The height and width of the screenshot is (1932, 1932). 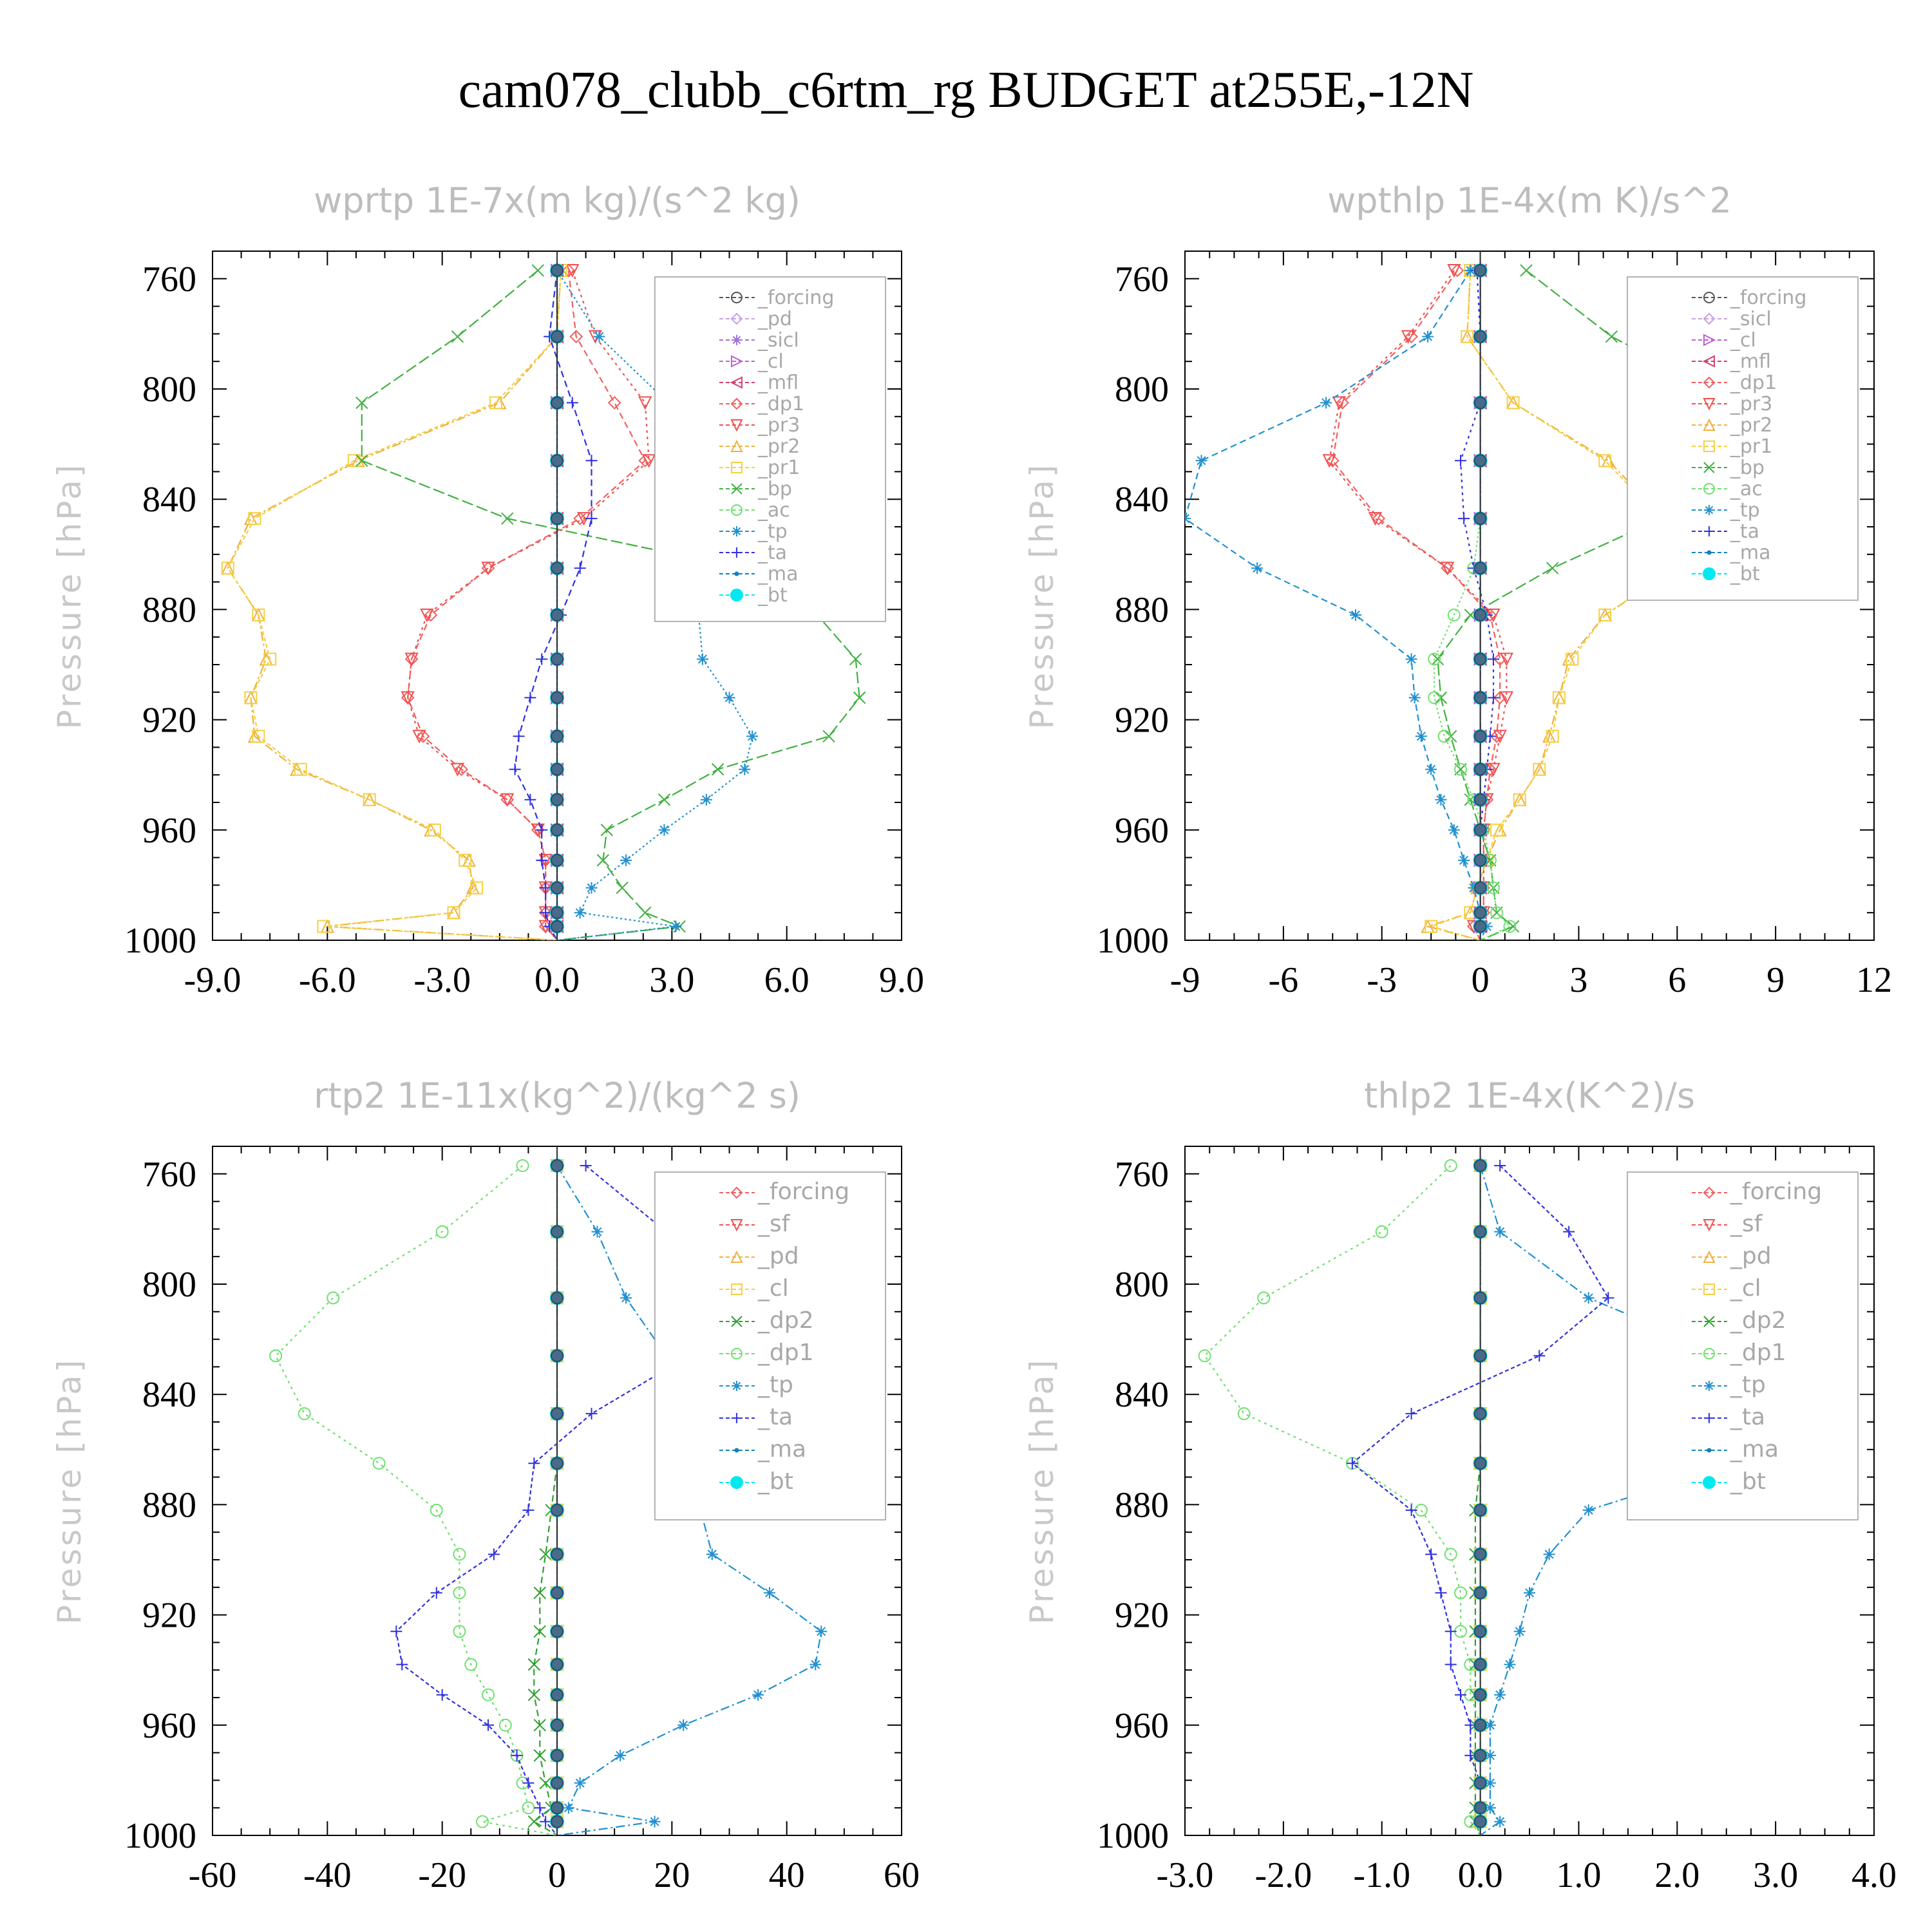 I want to click on figure-title: cam078_clubb_c6rtm_rg BUDGET at255E,-12N, so click(x=966, y=90).